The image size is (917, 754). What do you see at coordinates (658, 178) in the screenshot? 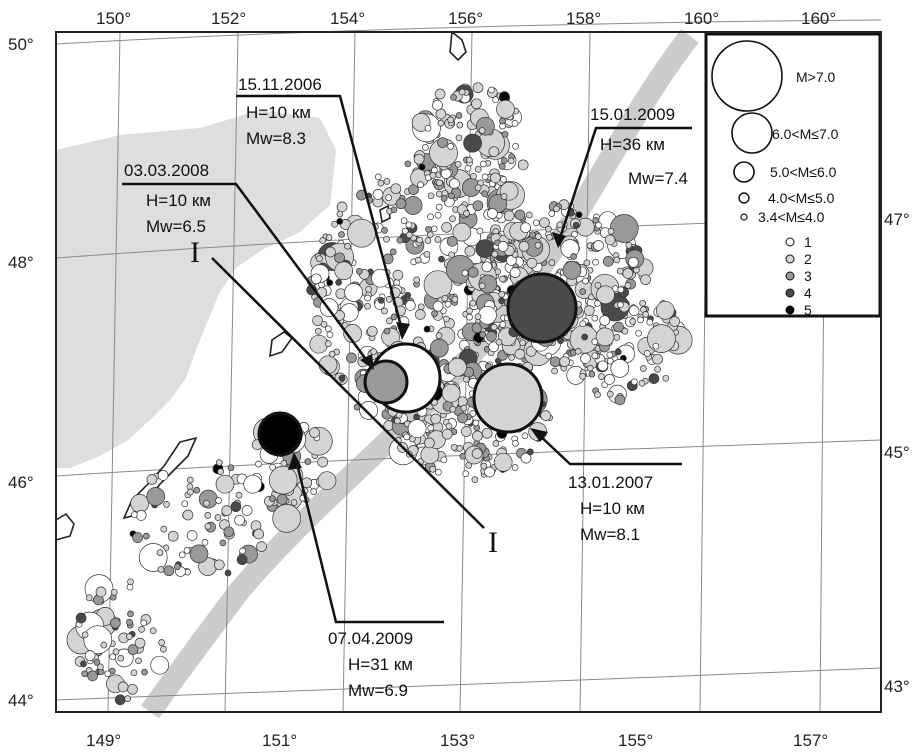
I see `event-magnitude: Mw=7.4` at bounding box center [658, 178].